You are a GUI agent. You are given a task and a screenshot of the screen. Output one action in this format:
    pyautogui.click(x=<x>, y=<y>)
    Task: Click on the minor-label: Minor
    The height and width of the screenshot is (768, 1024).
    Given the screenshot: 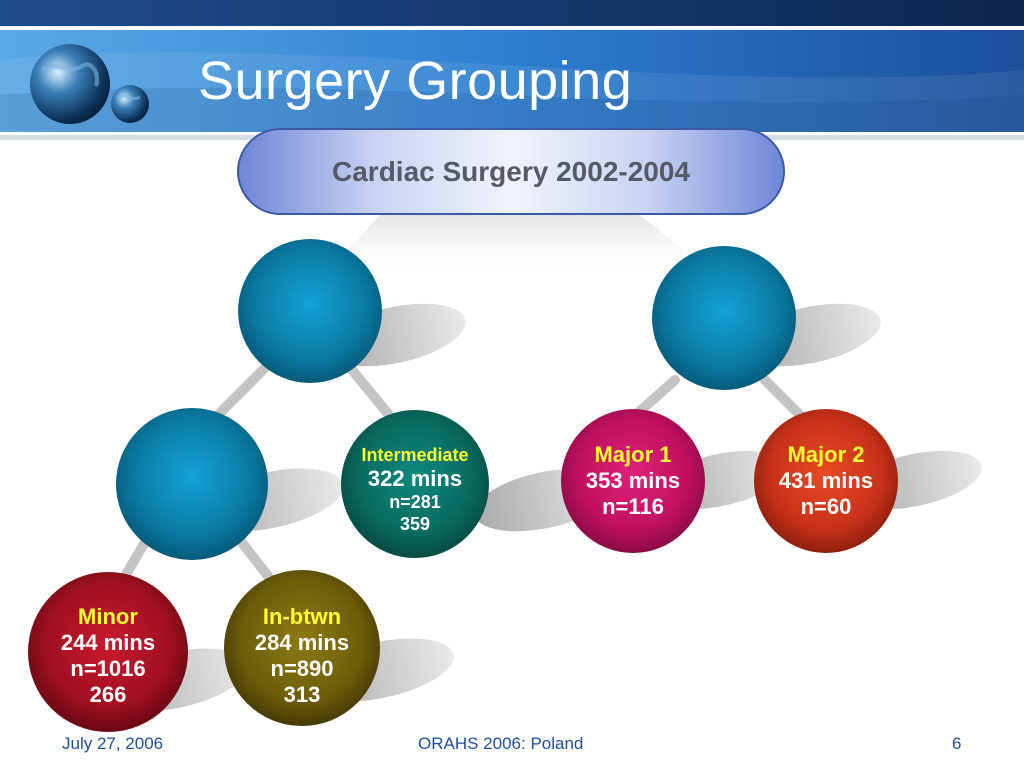 What is the action you would take?
    pyautogui.click(x=108, y=617)
    